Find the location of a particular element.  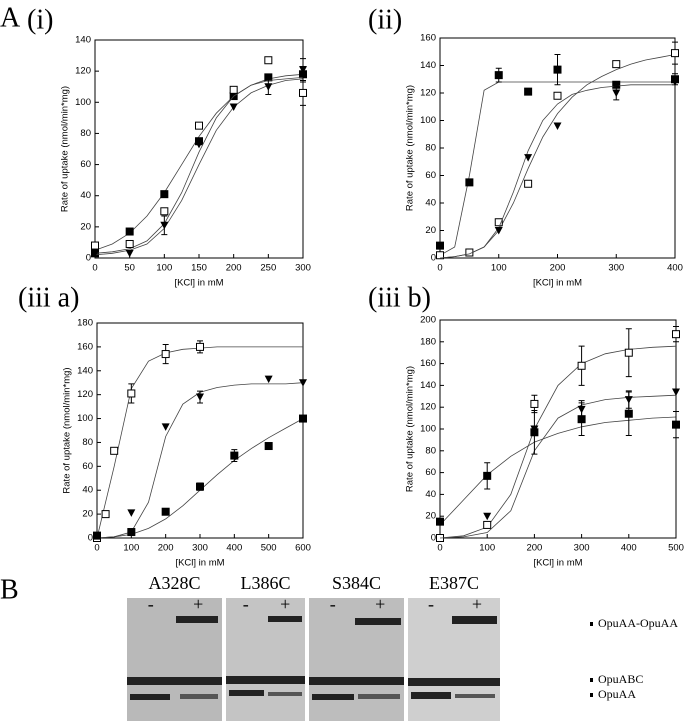

y-axis-label: Rate of uptake (nmol/min*mg) is located at coordinates (410, 148).